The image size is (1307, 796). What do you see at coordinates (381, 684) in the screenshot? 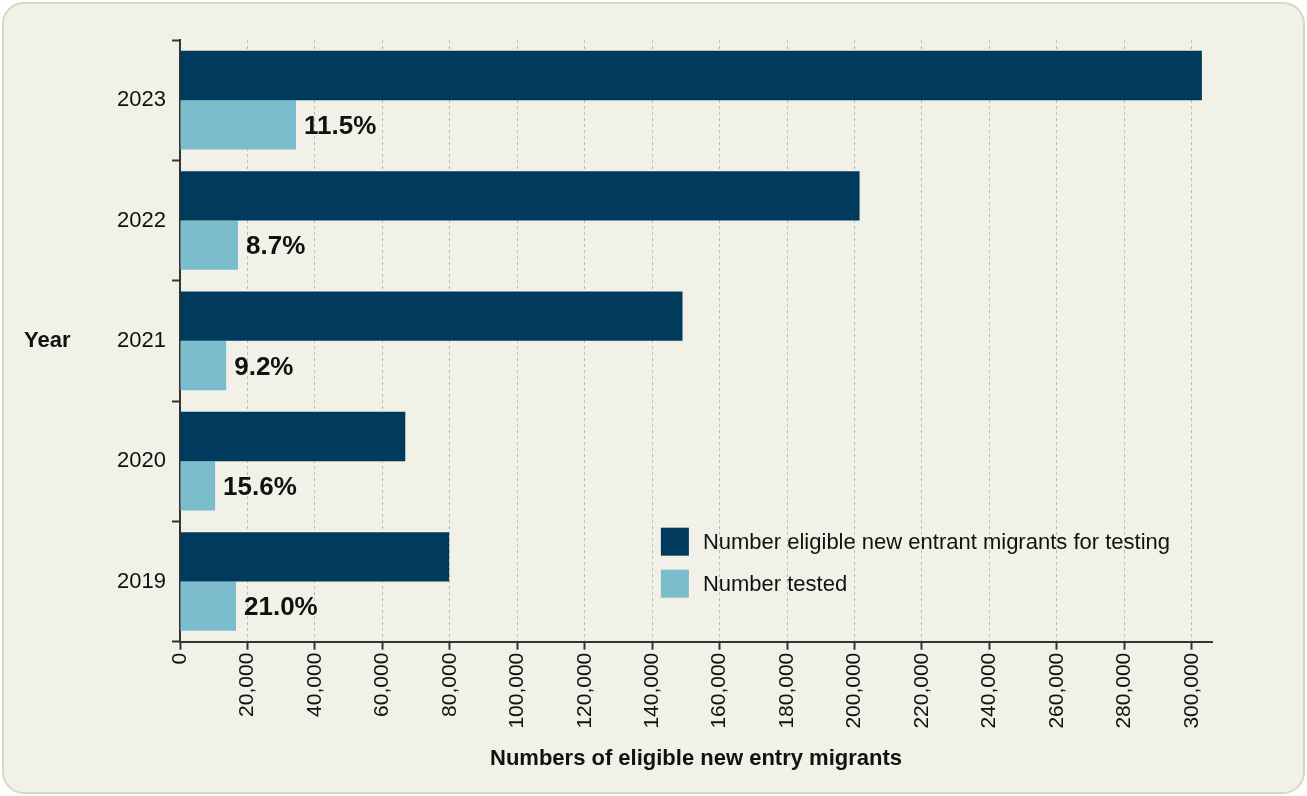
I see `x-tick-label: 60,000` at bounding box center [381, 684].